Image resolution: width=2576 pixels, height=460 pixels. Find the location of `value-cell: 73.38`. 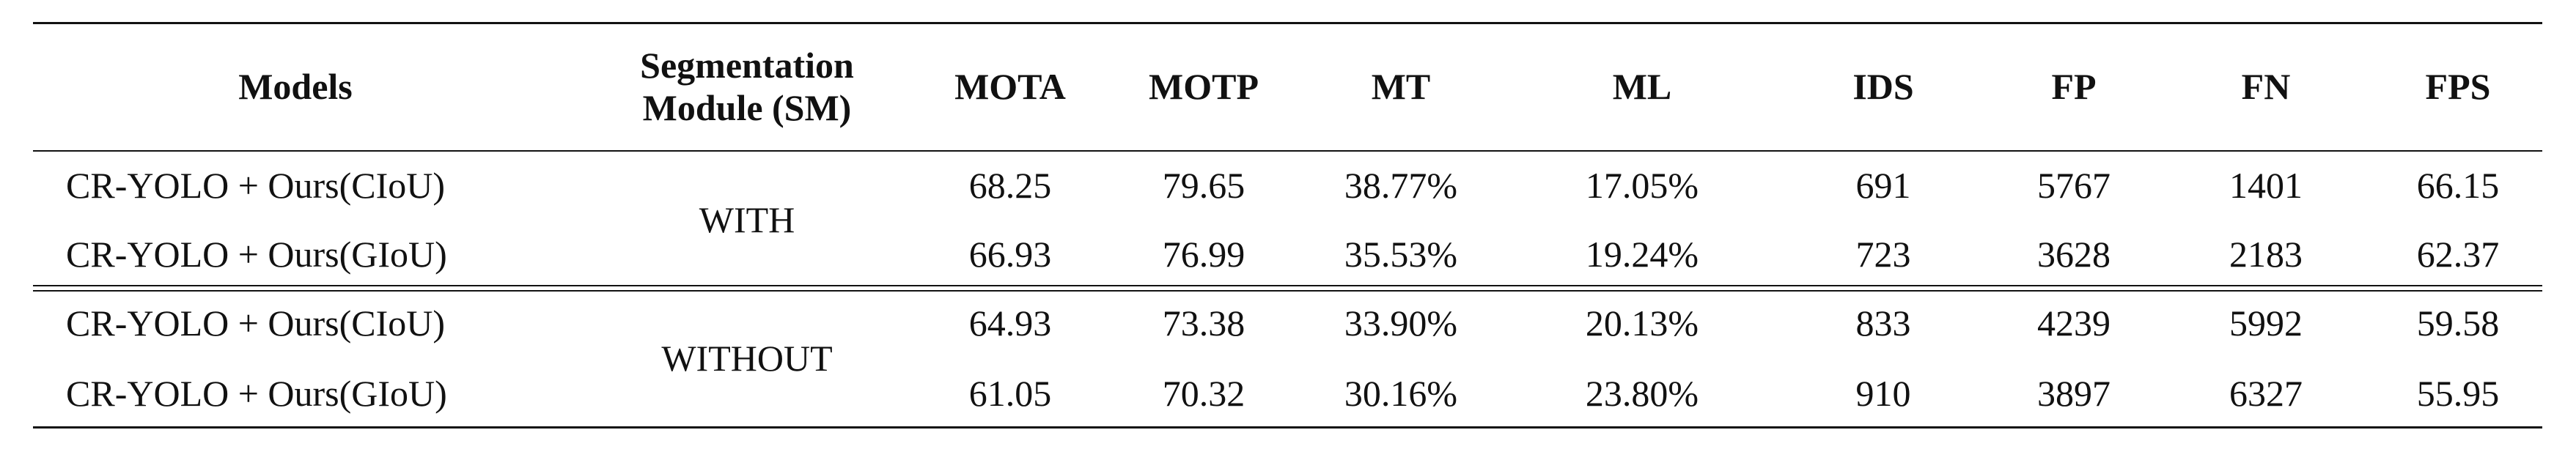

value-cell: 73.38 is located at coordinates (1203, 323).